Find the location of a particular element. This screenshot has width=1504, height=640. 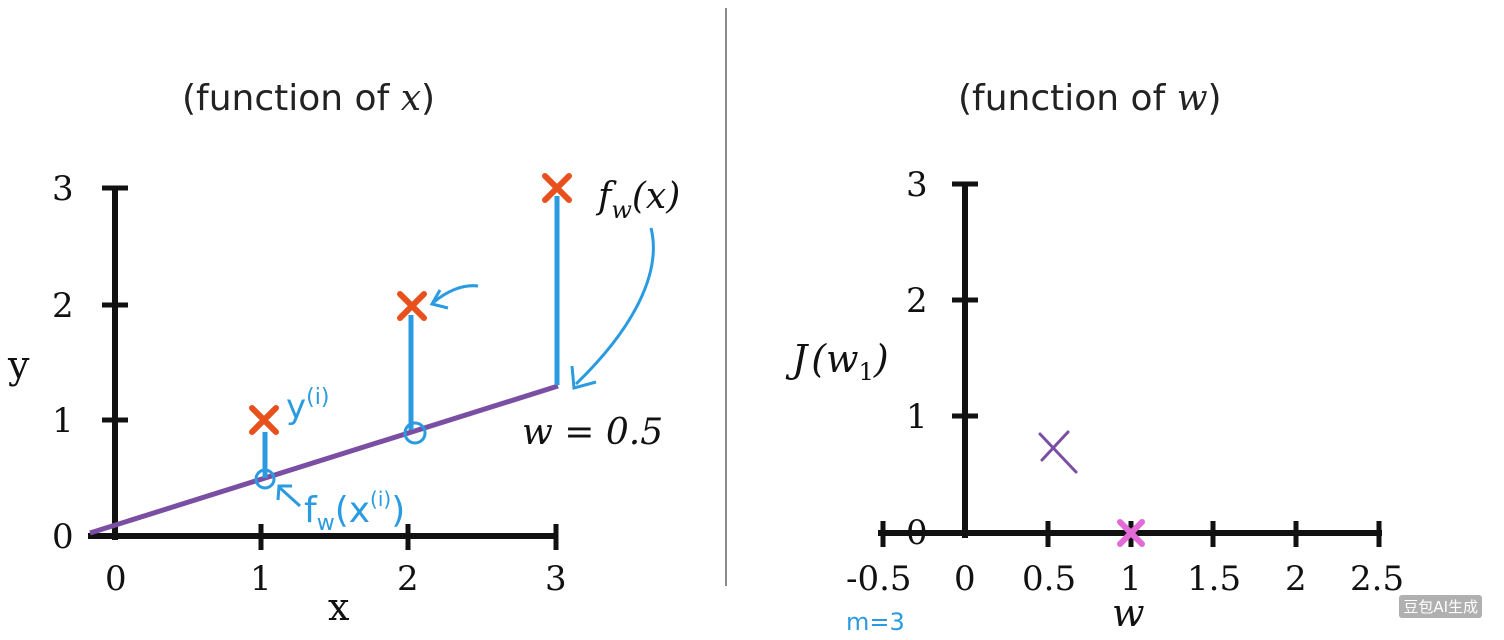

left-y-tick-3: 3 is located at coordinates (63, 189).